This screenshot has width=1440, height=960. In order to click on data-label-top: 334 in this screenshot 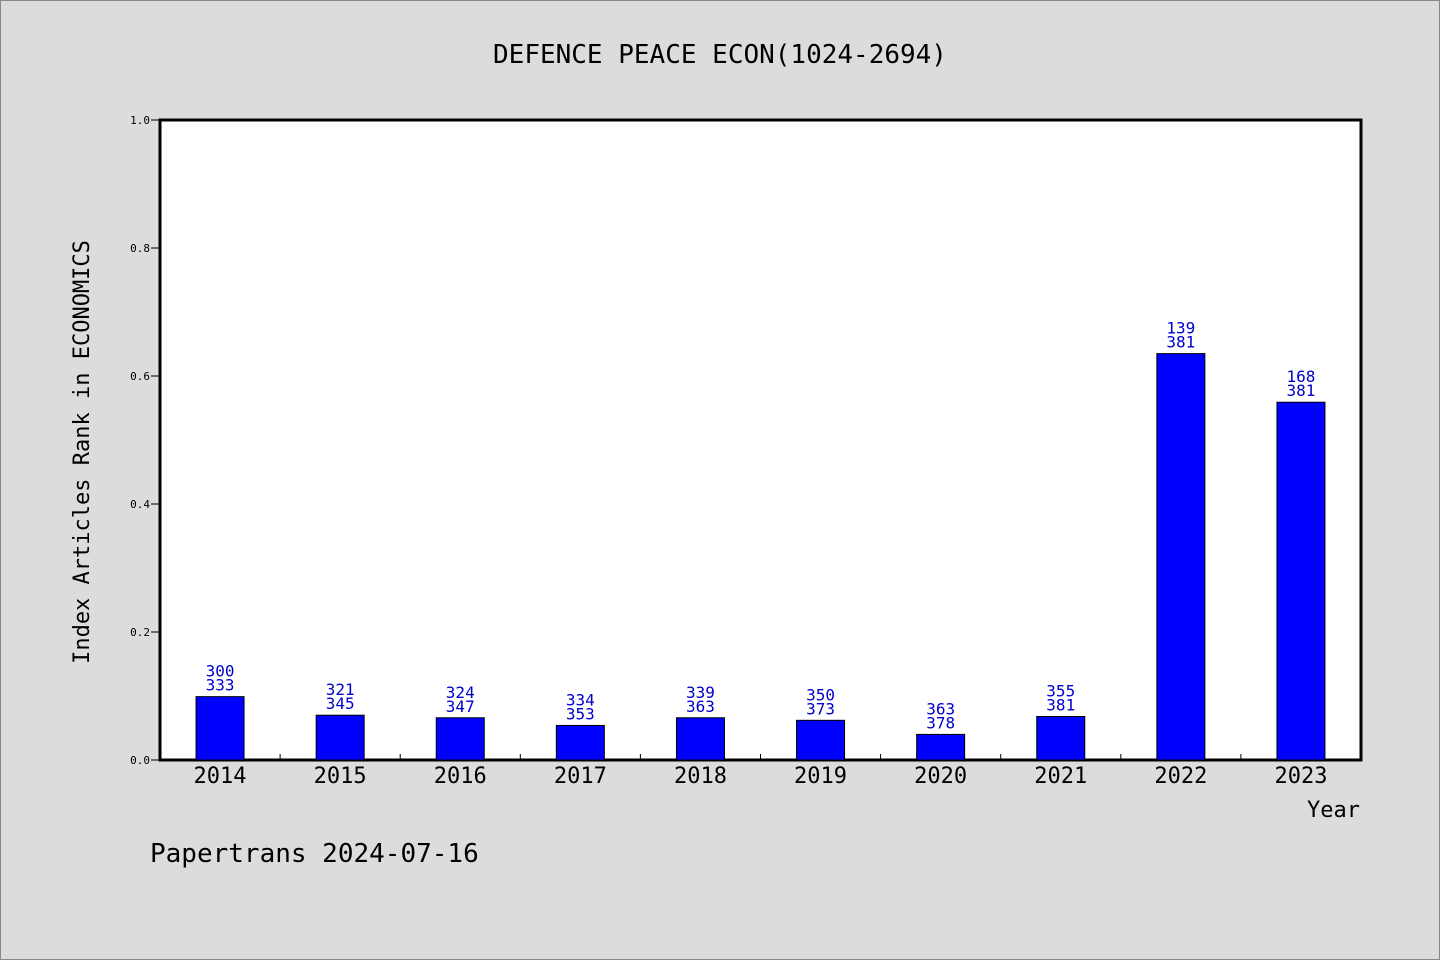, I will do `click(580, 699)`.